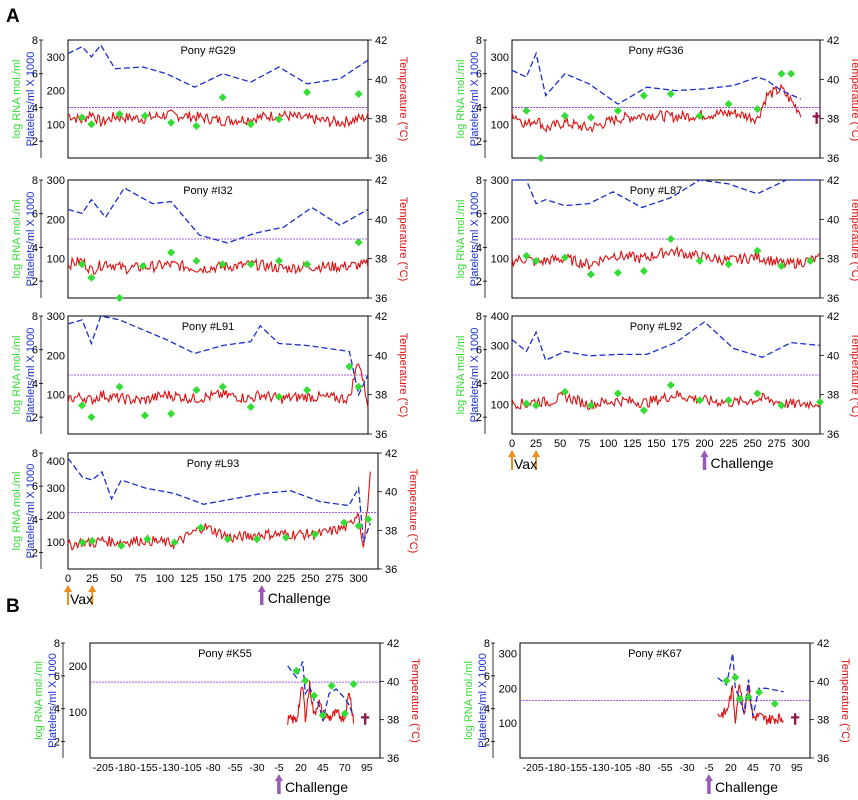 This screenshot has width=858, height=800. Describe the element at coordinates (13, 16) in the screenshot. I see `panel-label-a: A` at that location.